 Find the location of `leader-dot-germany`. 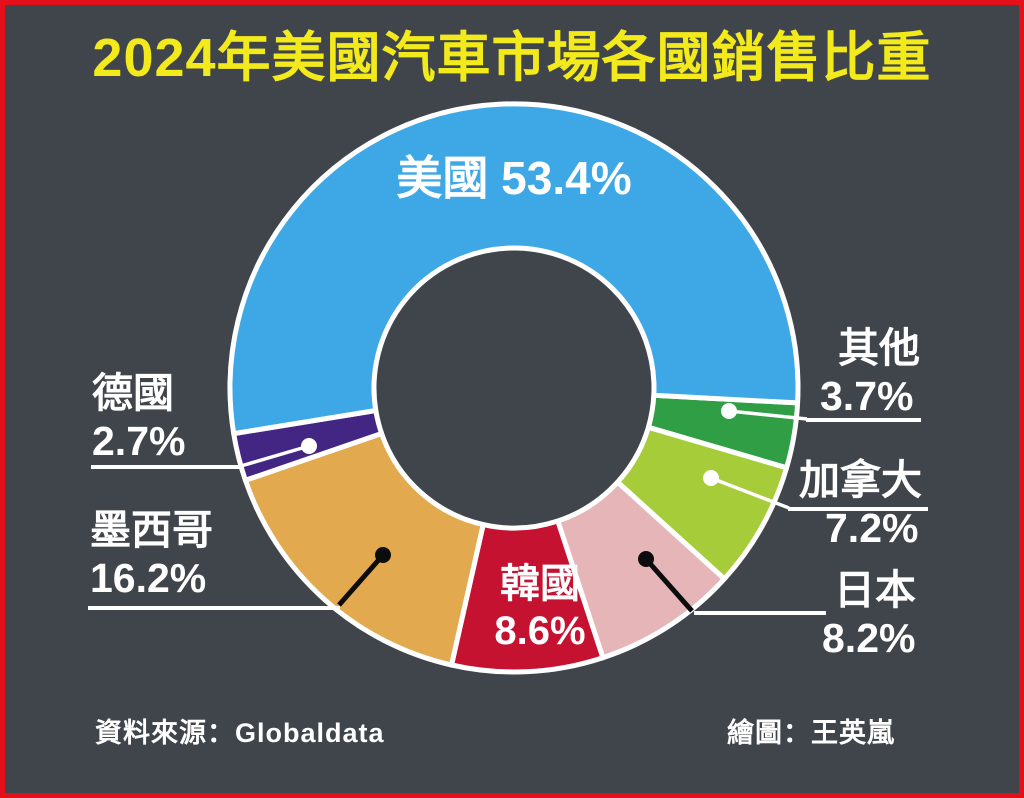

leader-dot-germany is located at coordinates (309, 446).